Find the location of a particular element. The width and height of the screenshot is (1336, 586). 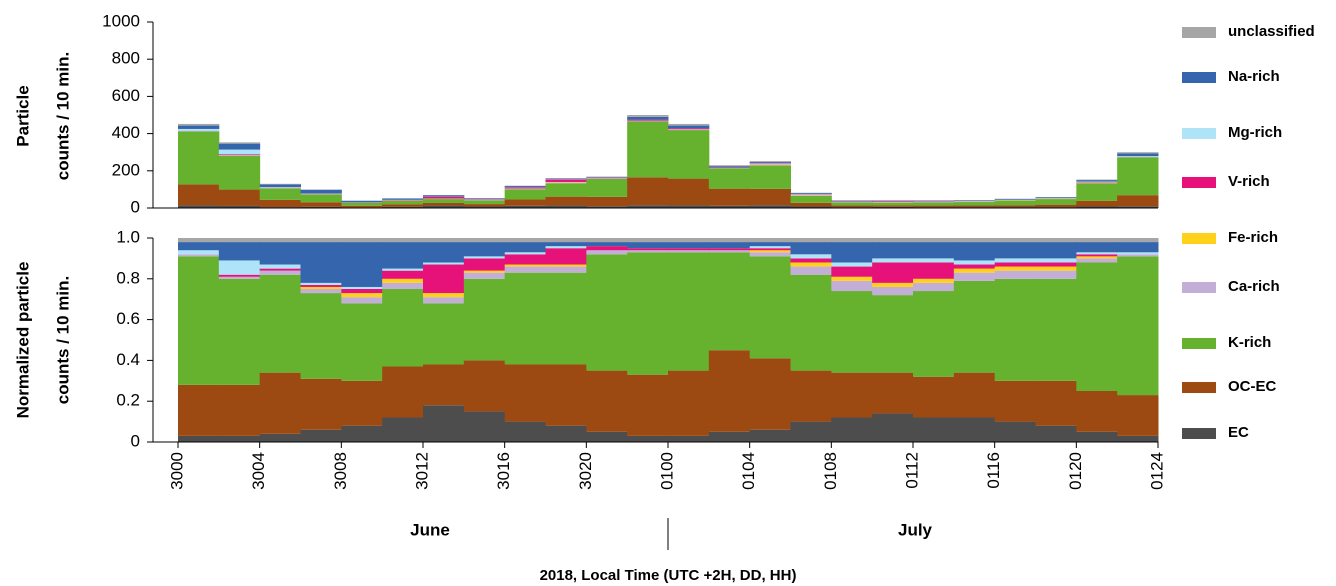

y-tick-label: 1000 is located at coordinates (121, 20).